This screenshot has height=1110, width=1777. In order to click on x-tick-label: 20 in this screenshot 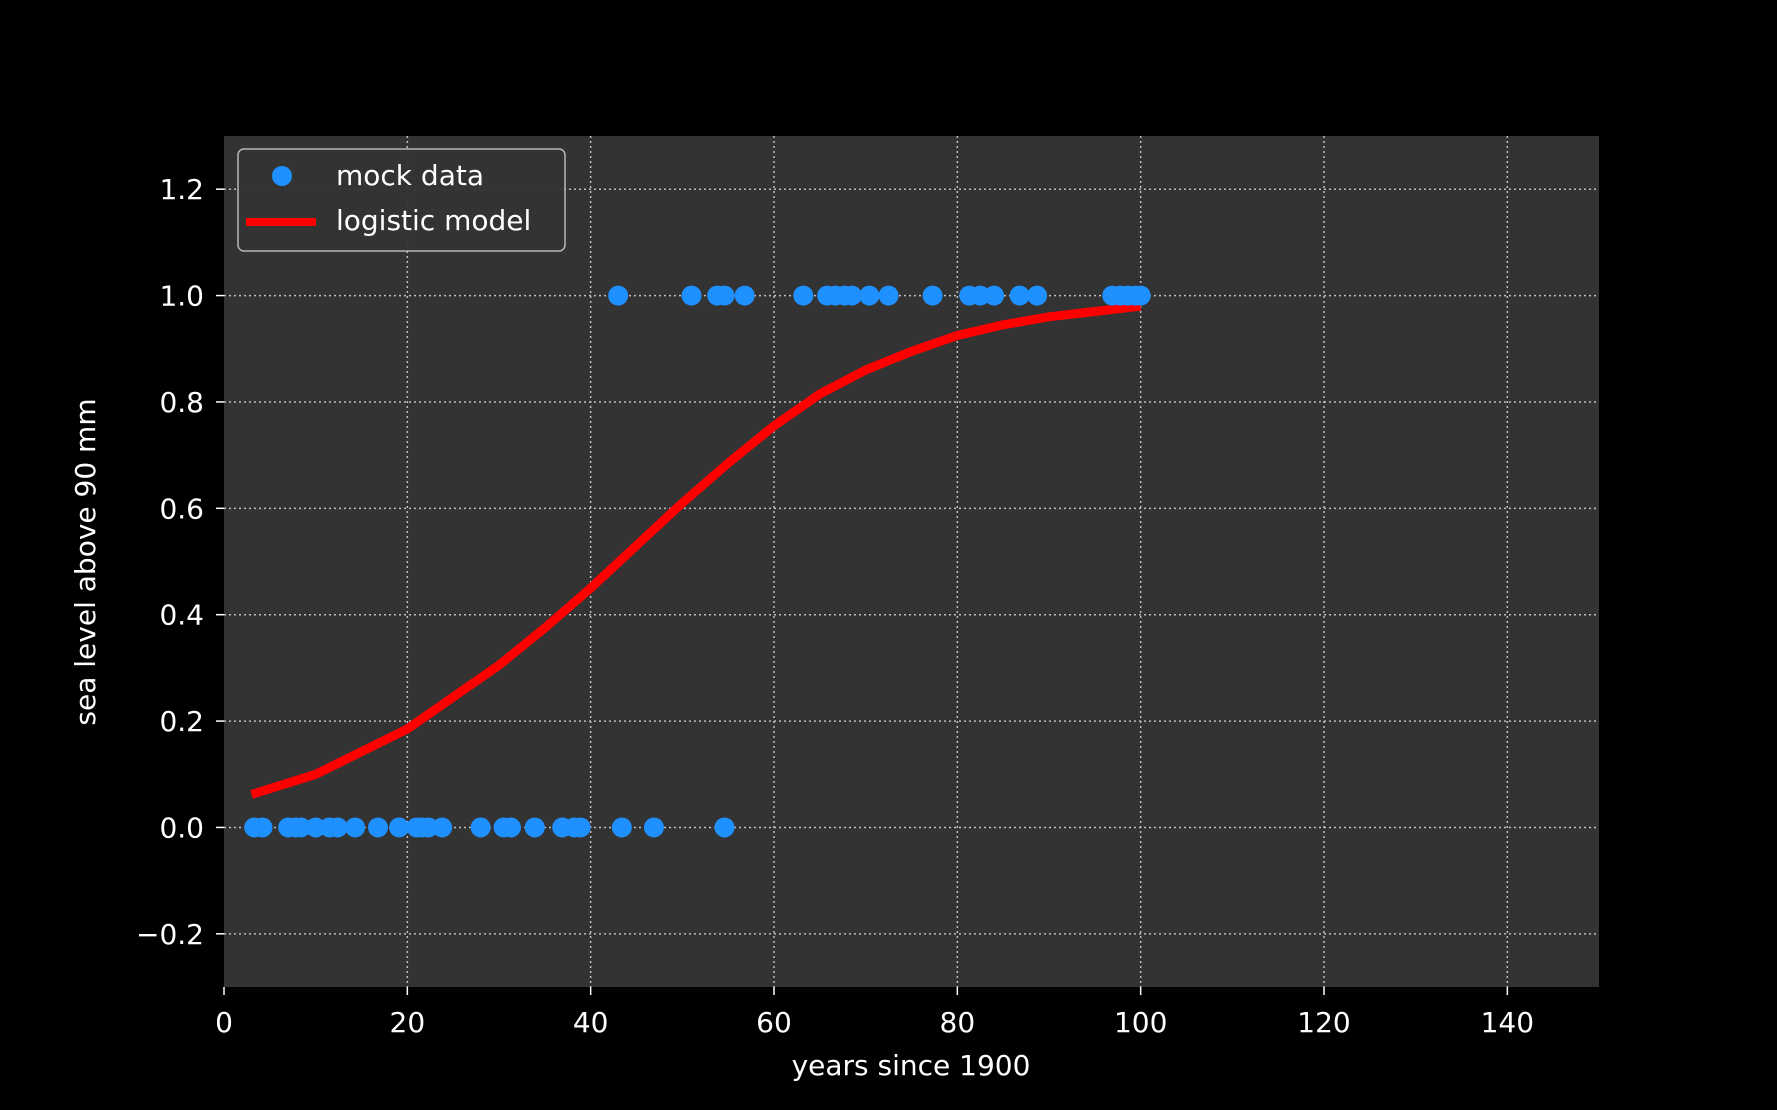, I will do `click(408, 1022)`.